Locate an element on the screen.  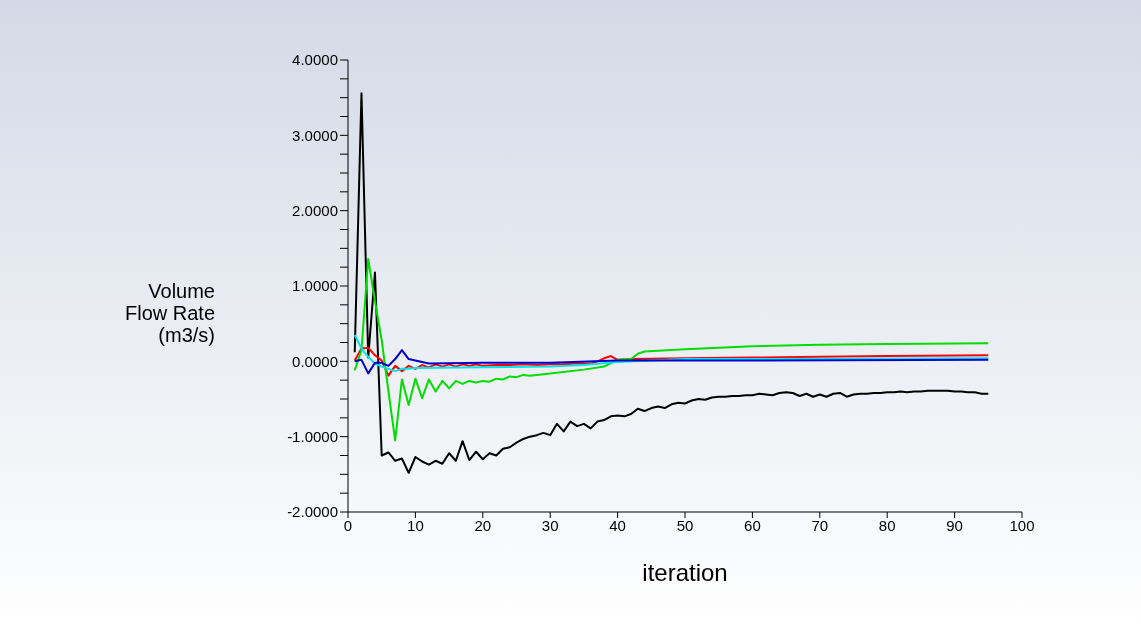
y-tick-label: -2.0000 is located at coordinates (312, 512).